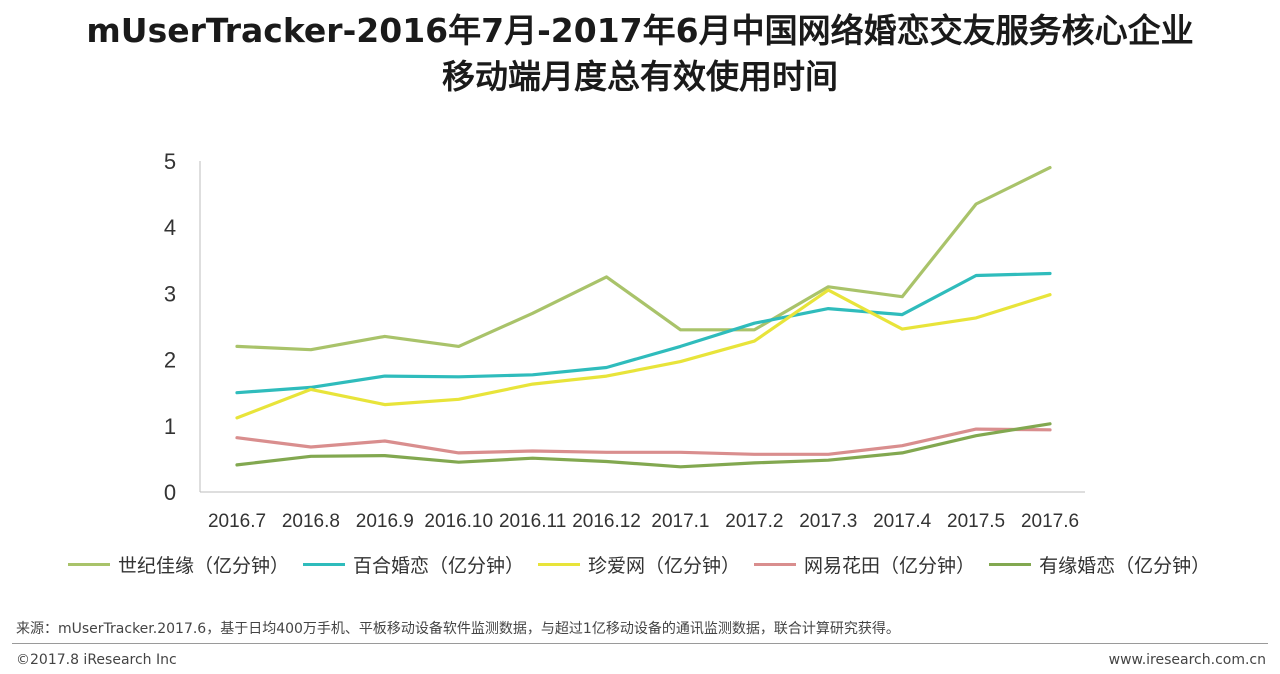 This screenshot has width=1280, height=674. Describe the element at coordinates (170, 360) in the screenshot. I see `y-tick-label: 2` at that location.